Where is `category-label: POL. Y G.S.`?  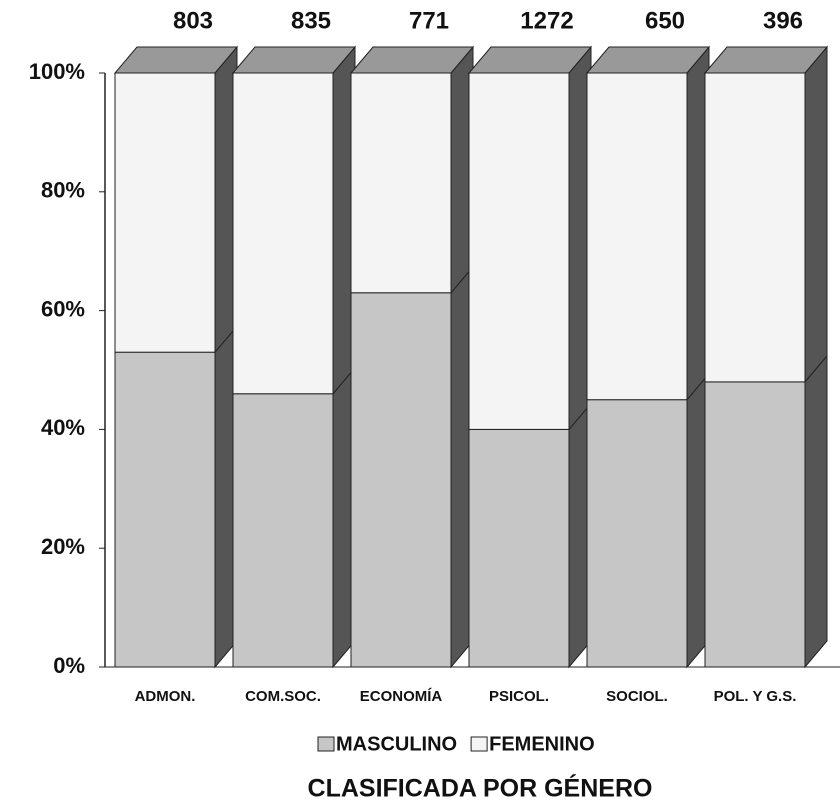
category-label: POL. Y G.S. is located at coordinates (755, 696).